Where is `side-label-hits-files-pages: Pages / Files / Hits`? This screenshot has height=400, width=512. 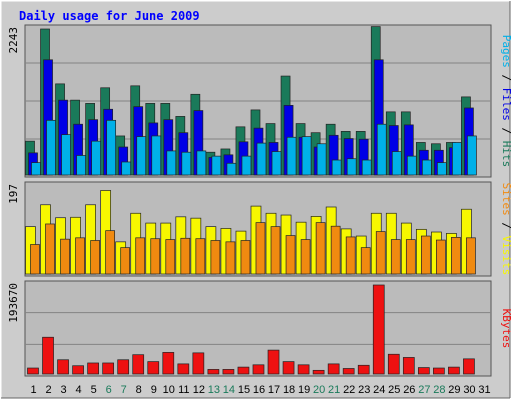
side-label-hits-files-pages: Pages / Files / Hits is located at coordinates (506, 101).